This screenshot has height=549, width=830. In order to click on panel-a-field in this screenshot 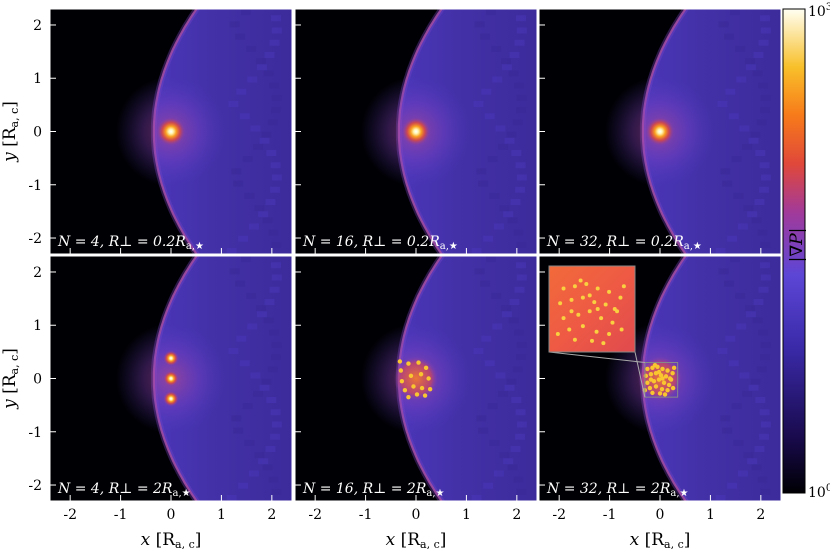, I will do `click(171, 131)`.